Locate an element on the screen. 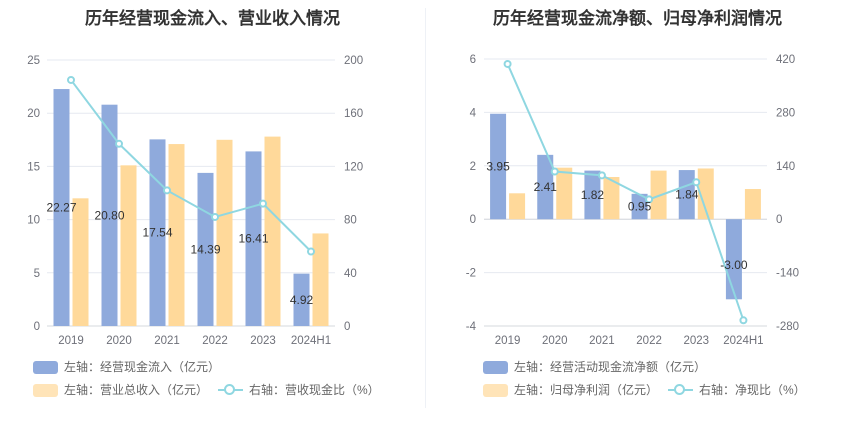 Image resolution: width=850 pixels, height=437 pixels. bar-data-label: 16.41 is located at coordinates (253, 239).